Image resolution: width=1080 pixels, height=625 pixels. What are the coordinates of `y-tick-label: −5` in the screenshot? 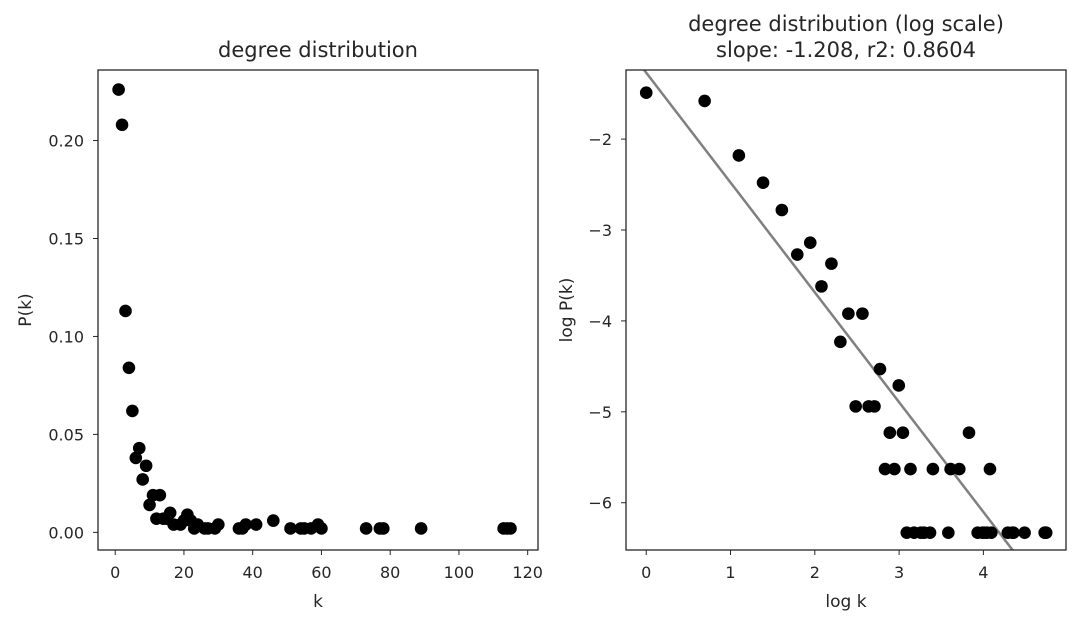 It's located at (600, 412).